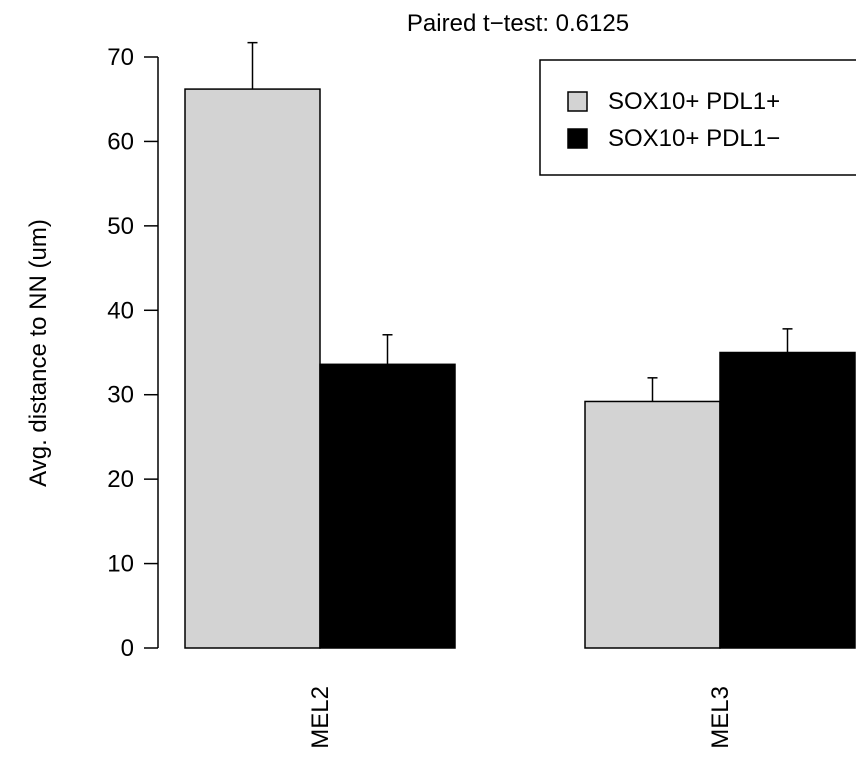 This screenshot has height=772, width=856. I want to click on x-axis-labels: MEL2 MEL3, so click(520, 717).